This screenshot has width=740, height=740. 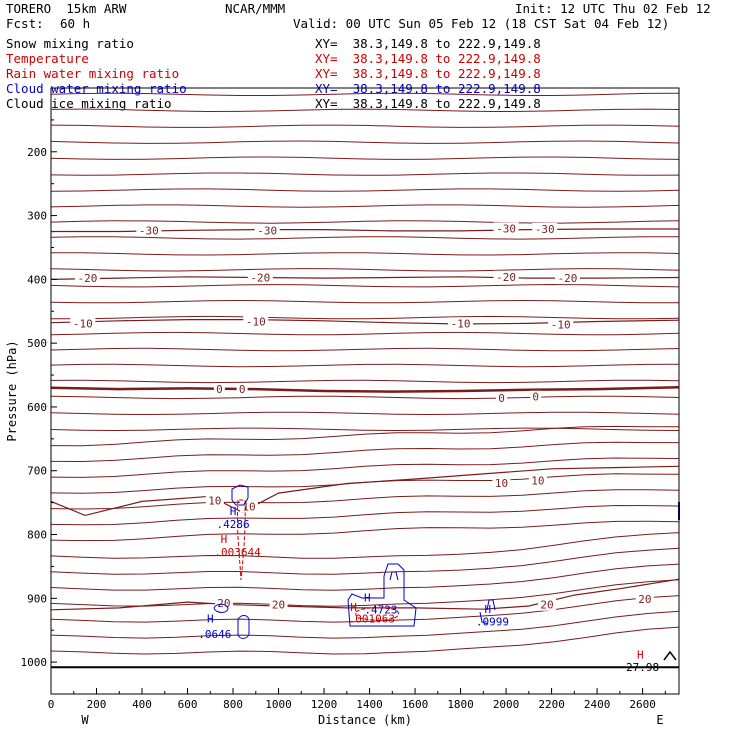 I want to click on x-tick-label: 1400, so click(x=369, y=704).